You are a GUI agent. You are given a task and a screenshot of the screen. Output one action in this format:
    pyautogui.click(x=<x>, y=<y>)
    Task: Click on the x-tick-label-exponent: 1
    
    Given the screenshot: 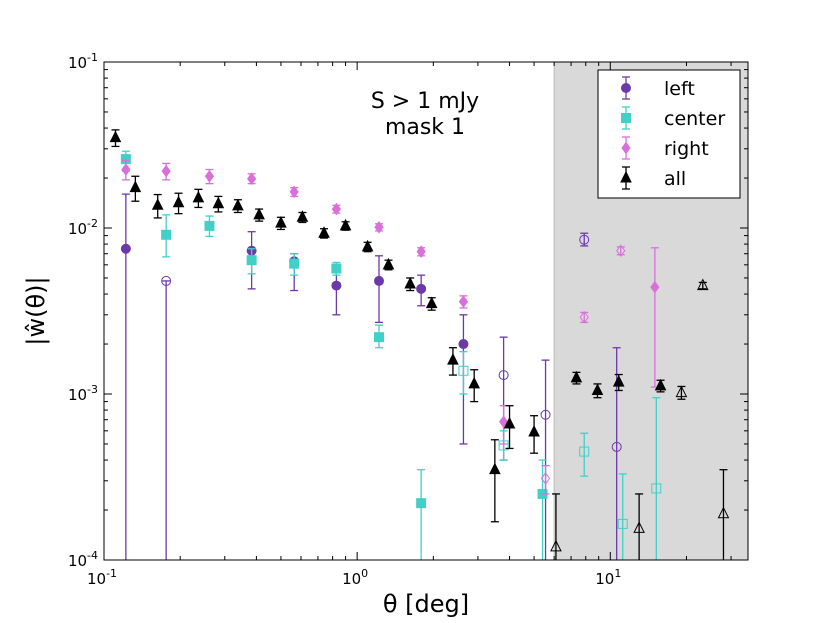 What is the action you would take?
    pyautogui.click(x=617, y=573)
    